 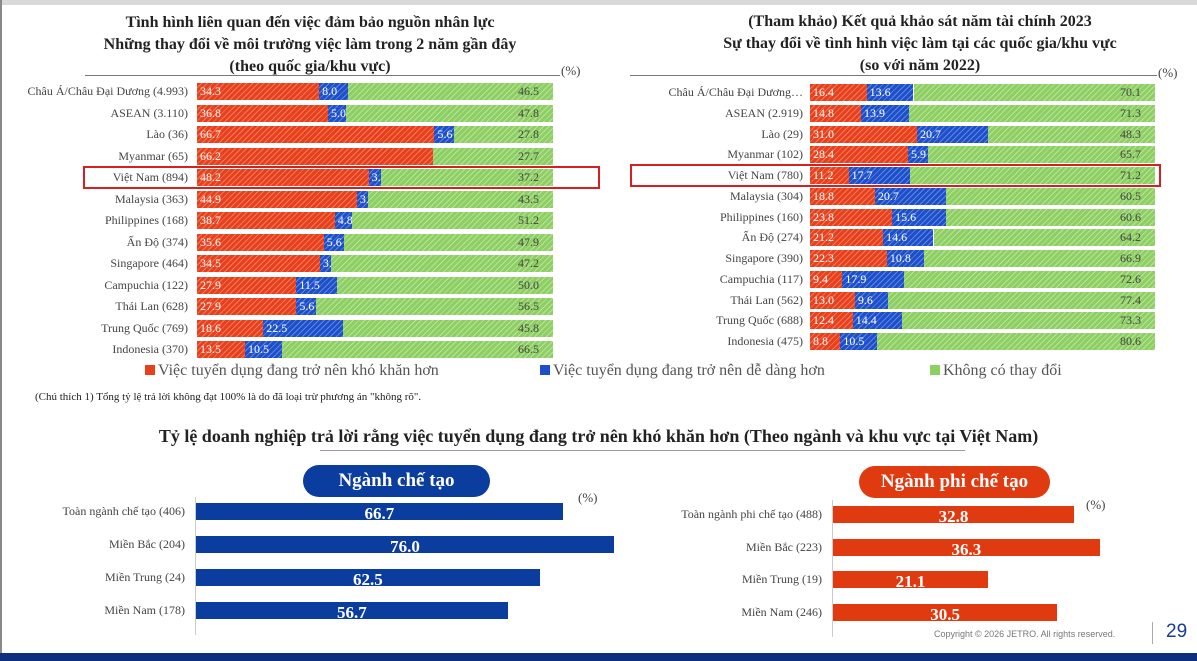 I want to click on bar-segment-hard: 21.2, so click(x=847, y=238).